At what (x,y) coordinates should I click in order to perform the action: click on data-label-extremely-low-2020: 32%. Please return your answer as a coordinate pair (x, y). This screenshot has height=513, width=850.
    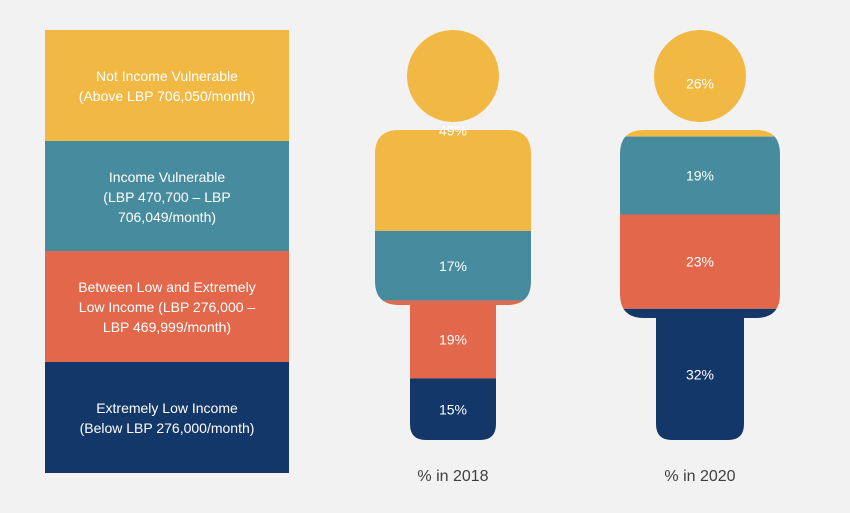
    Looking at the image, I should click on (700, 374).